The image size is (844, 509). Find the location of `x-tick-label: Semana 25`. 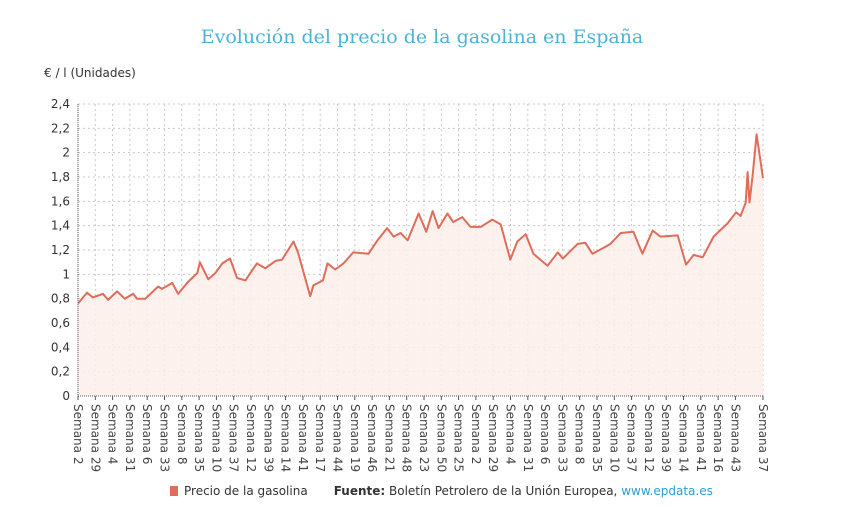

x-tick-label: Semana 25 is located at coordinates (459, 438).